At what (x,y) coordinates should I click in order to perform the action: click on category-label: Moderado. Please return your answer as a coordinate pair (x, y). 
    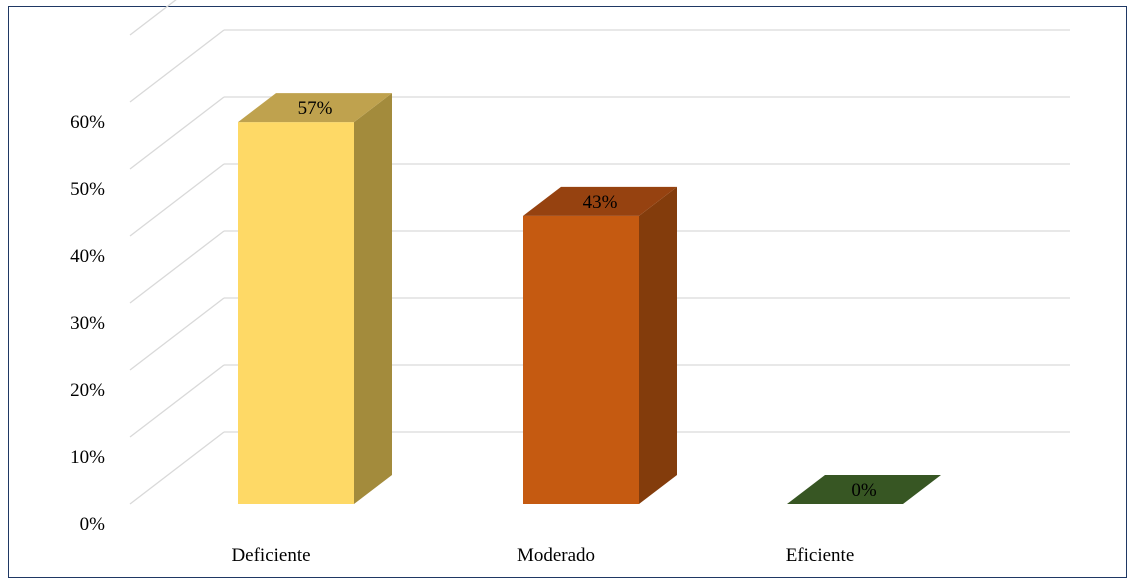
    Looking at the image, I should click on (556, 555).